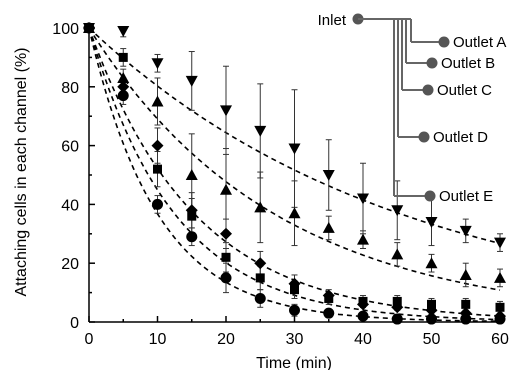 This screenshot has height=370, width=519. I want to click on inset-outlet-labels: Outlet A Outlet B Outlet C Outlet D Outlet E, so click(469, 119).